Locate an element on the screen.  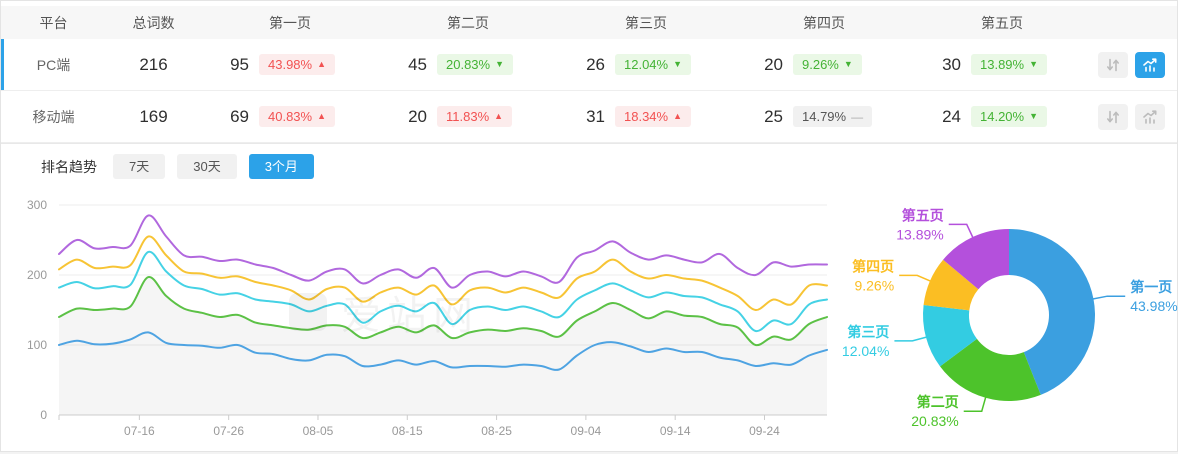
x-axis-tick-label: 09-14 is located at coordinates (675, 431).